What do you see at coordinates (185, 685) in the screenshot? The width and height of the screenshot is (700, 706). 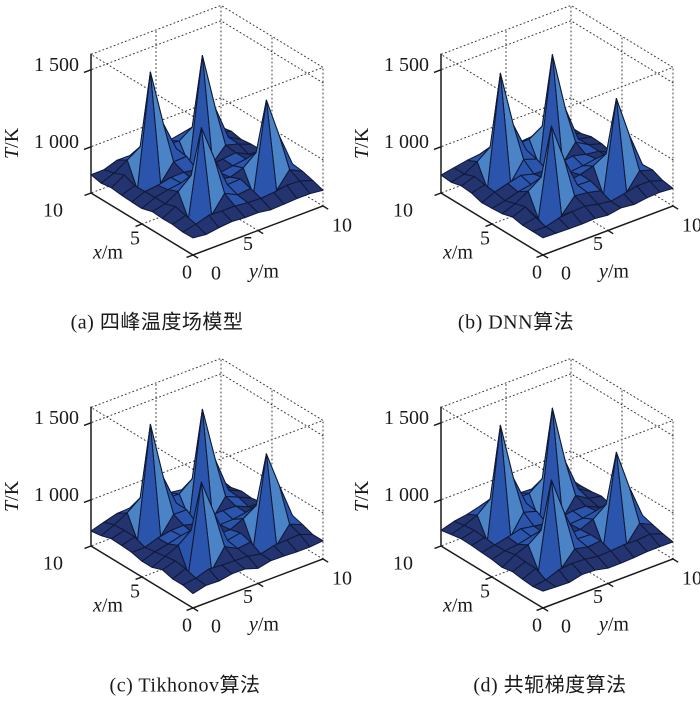 I see `plot-caption-c: (c) Tikhonov算法` at bounding box center [185, 685].